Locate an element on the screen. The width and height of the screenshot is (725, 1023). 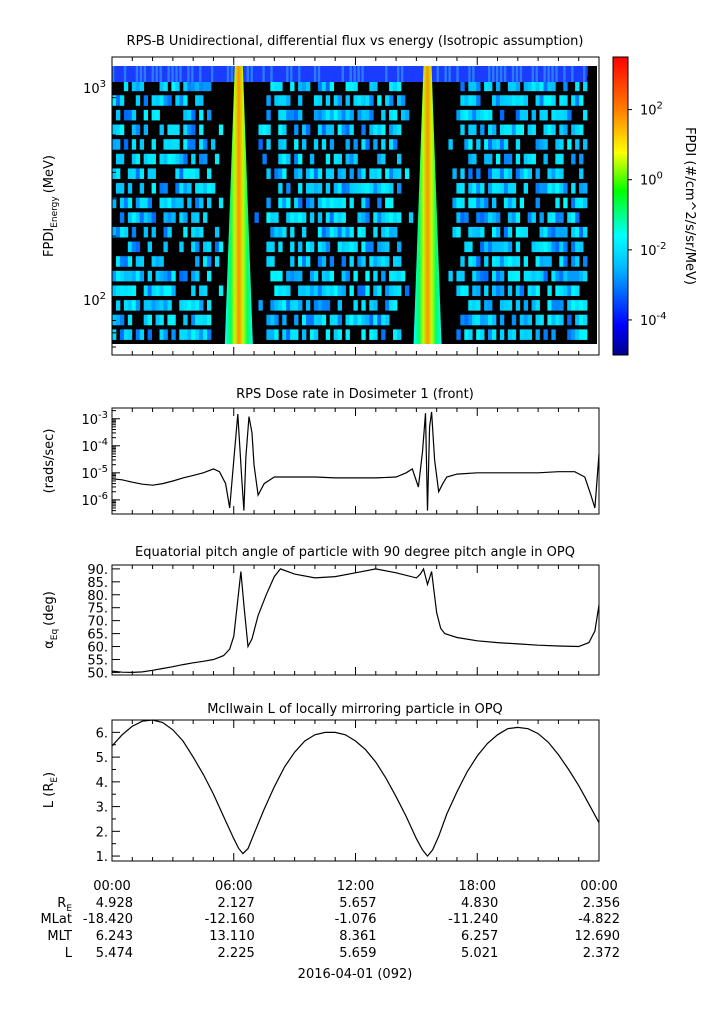
y-tick-label: 90. is located at coordinates (97, 570).